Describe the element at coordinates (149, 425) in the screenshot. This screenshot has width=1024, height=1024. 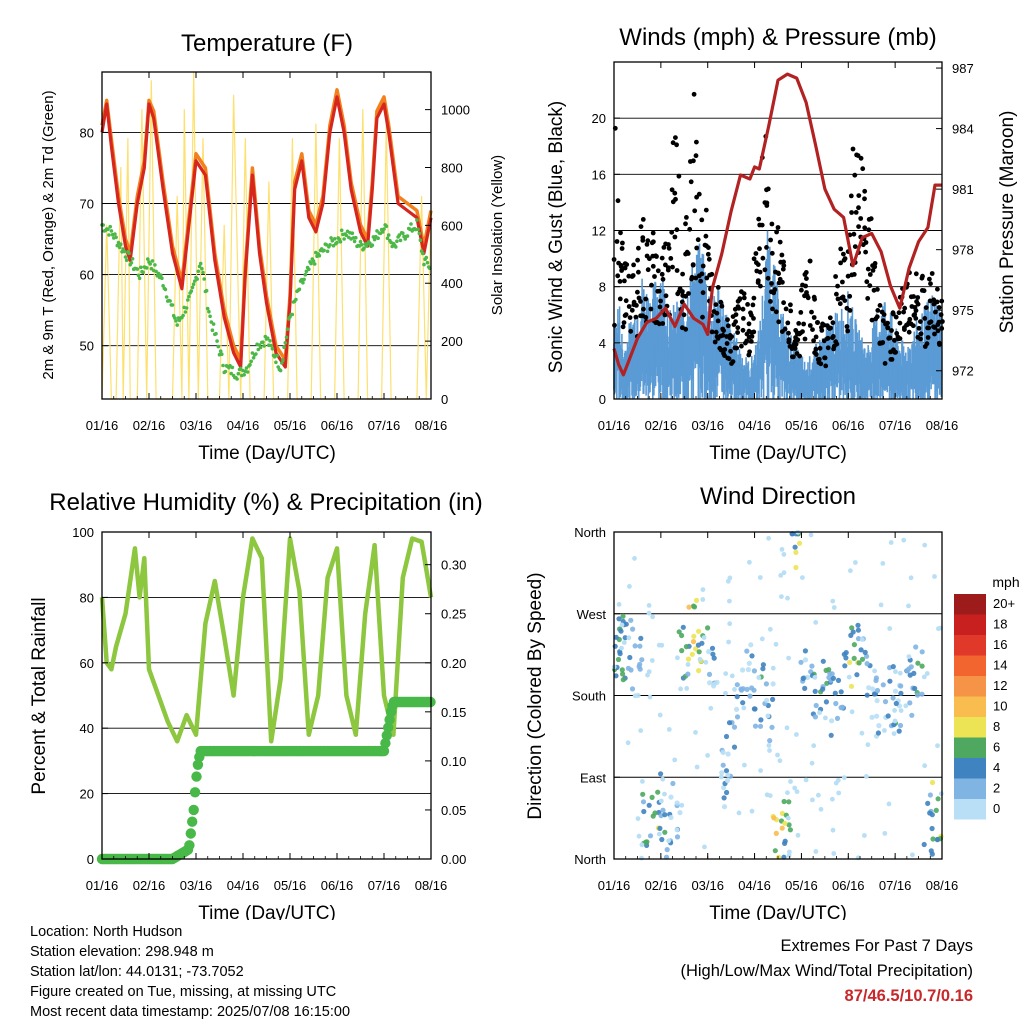
I see `temp-xtick-label: 02/16` at that location.